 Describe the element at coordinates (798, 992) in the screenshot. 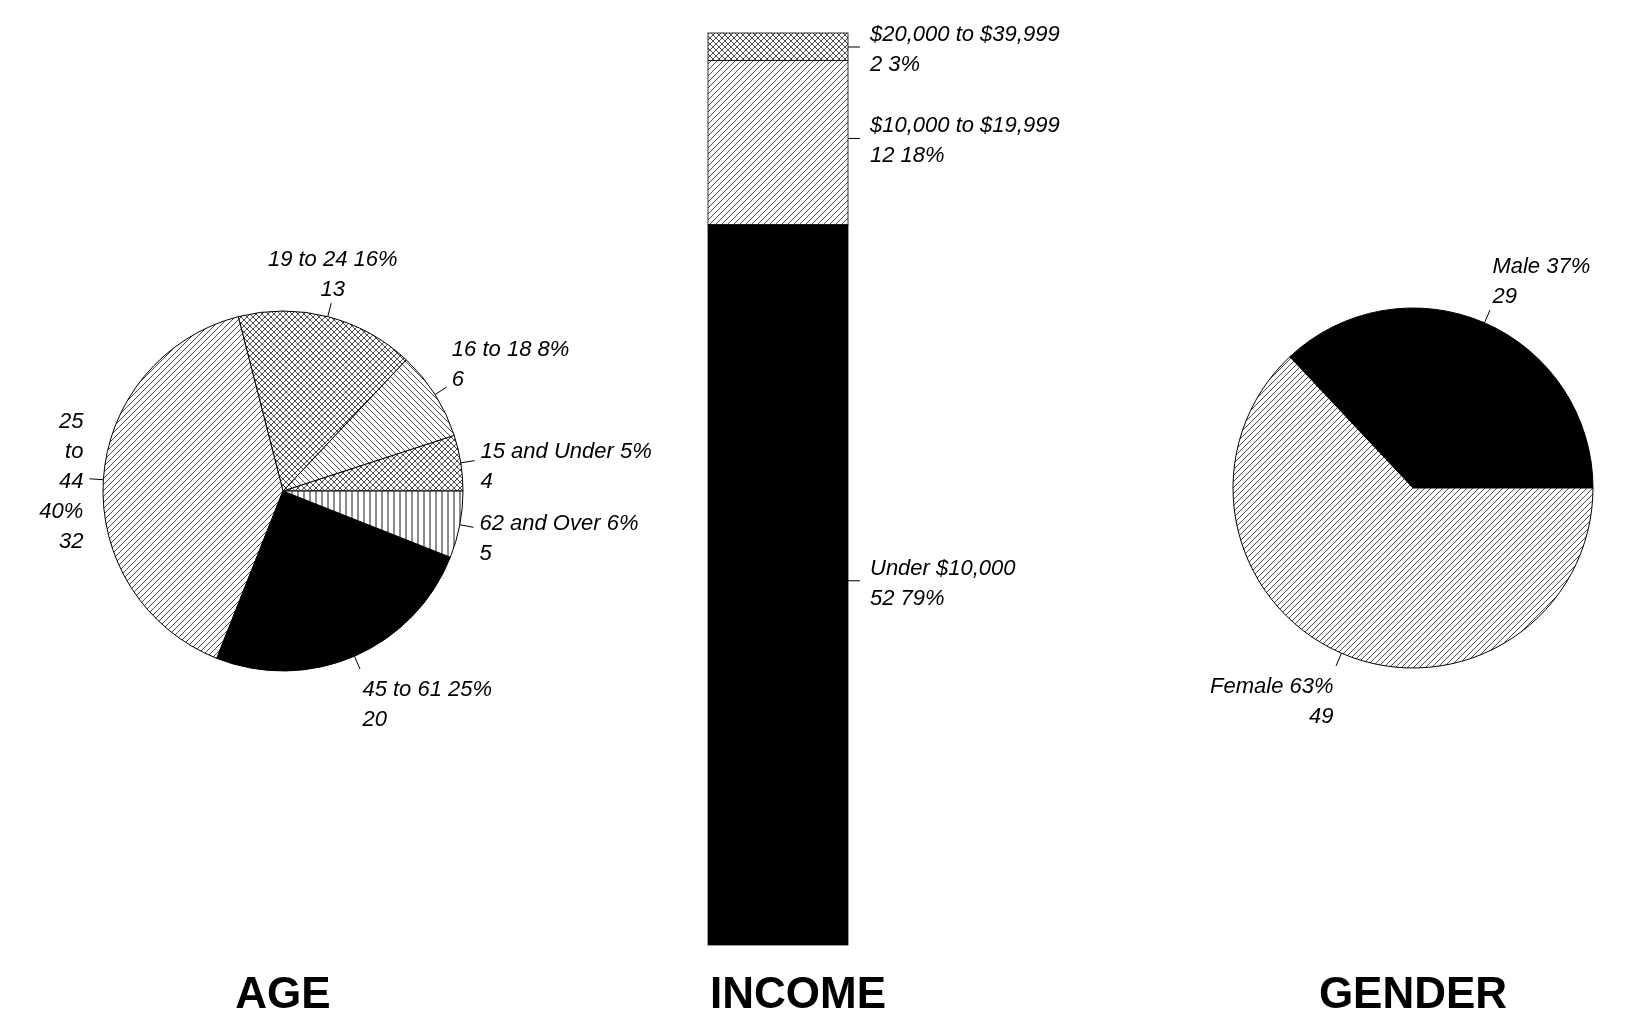

I see `text: INCOME` at that location.